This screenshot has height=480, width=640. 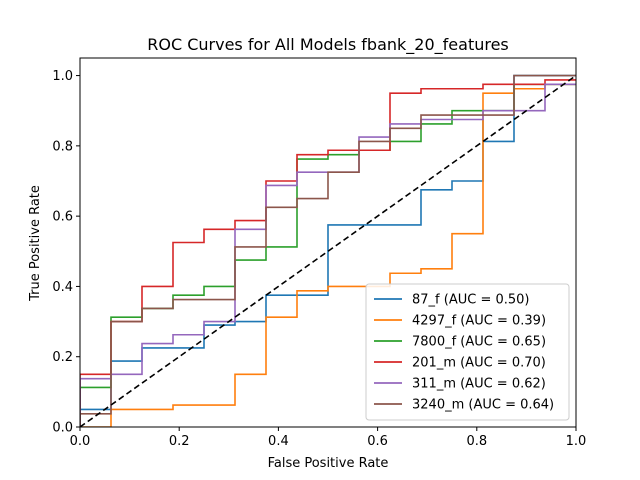 I want to click on y-tick-label: 1.0, so click(x=62, y=76).